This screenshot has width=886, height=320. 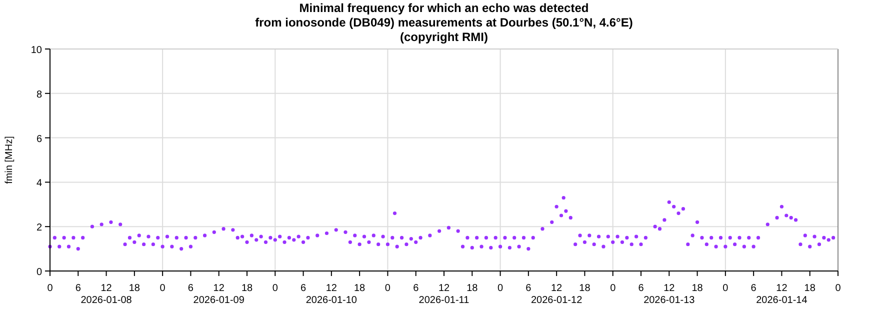 What do you see at coordinates (39, 272) in the screenshot?
I see `y-tick-label: 0` at bounding box center [39, 272].